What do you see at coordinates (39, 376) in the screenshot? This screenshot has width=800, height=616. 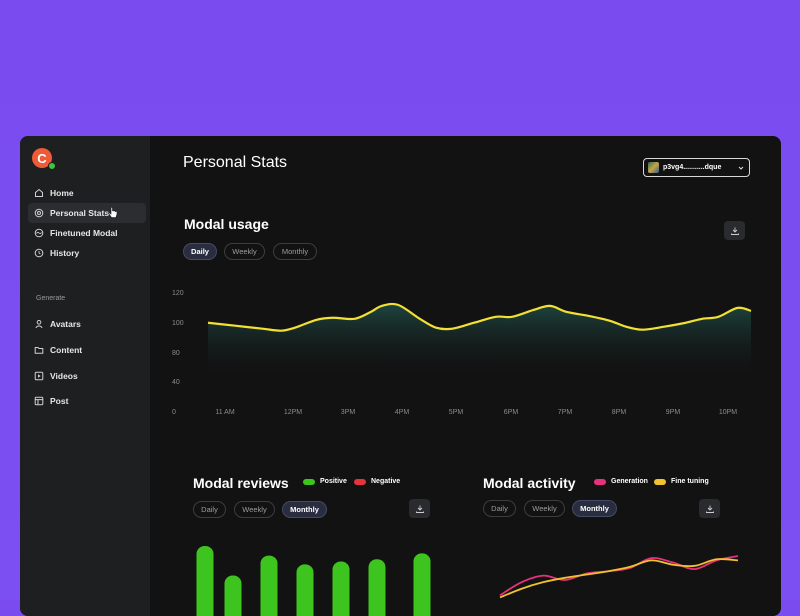 I see `play-icon` at bounding box center [39, 376].